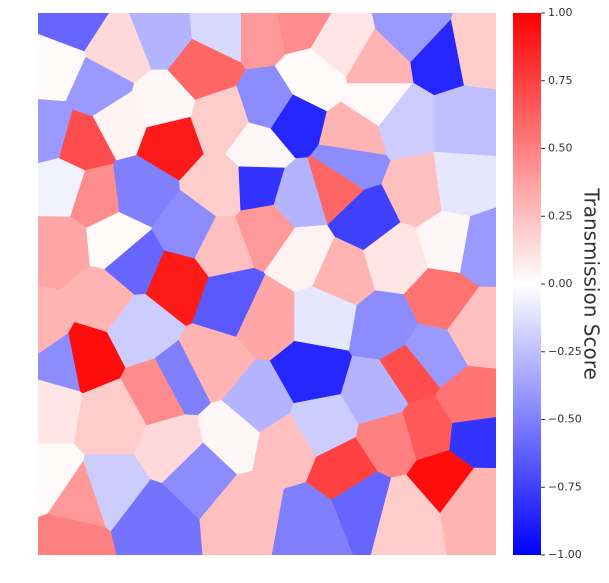 This screenshot has width=609, height=583. I want to click on colorbar-tick-label: −0.75, so click(565, 486).